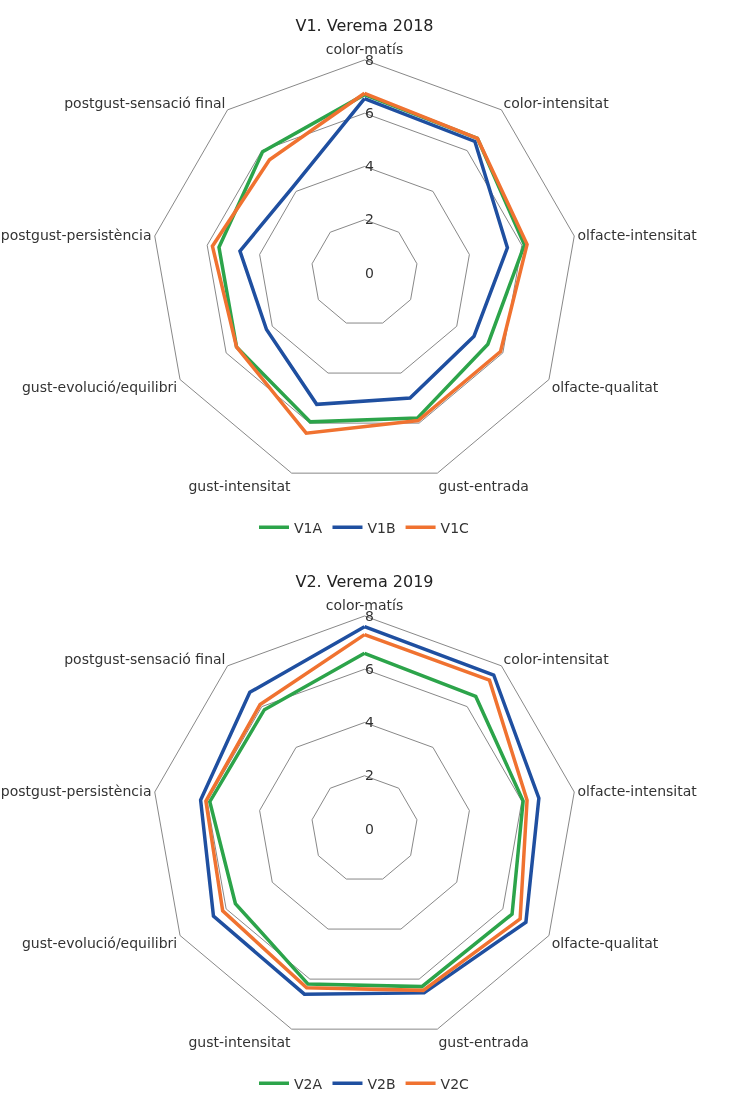  What do you see at coordinates (455, 527) in the screenshot?
I see `legend-label: V1C` at bounding box center [455, 527].